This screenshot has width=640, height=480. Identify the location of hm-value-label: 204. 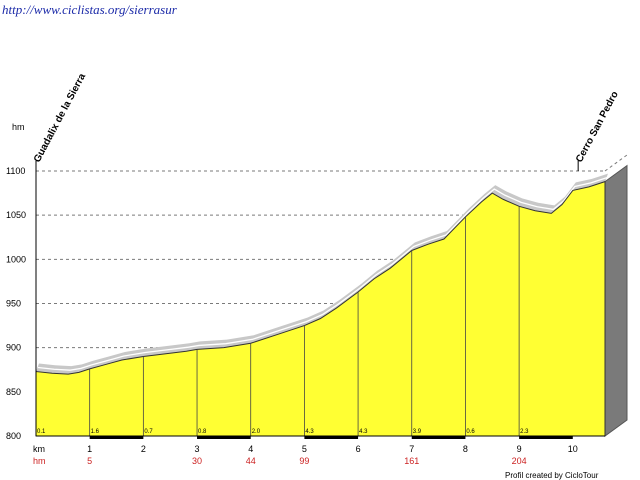
(519, 461).